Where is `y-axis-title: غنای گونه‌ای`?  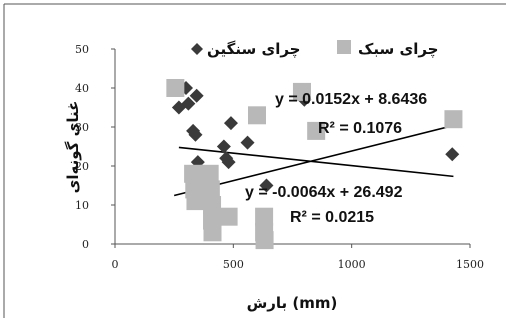
y-axis-title: غنای گونه‌ای is located at coordinates (73, 147).